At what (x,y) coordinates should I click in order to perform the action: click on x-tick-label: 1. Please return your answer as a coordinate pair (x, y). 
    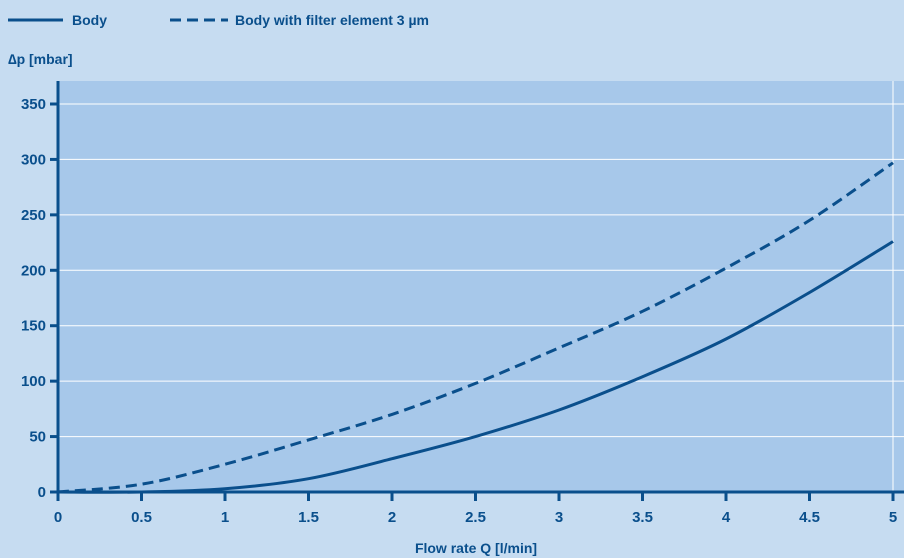
    Looking at the image, I should click on (225, 517).